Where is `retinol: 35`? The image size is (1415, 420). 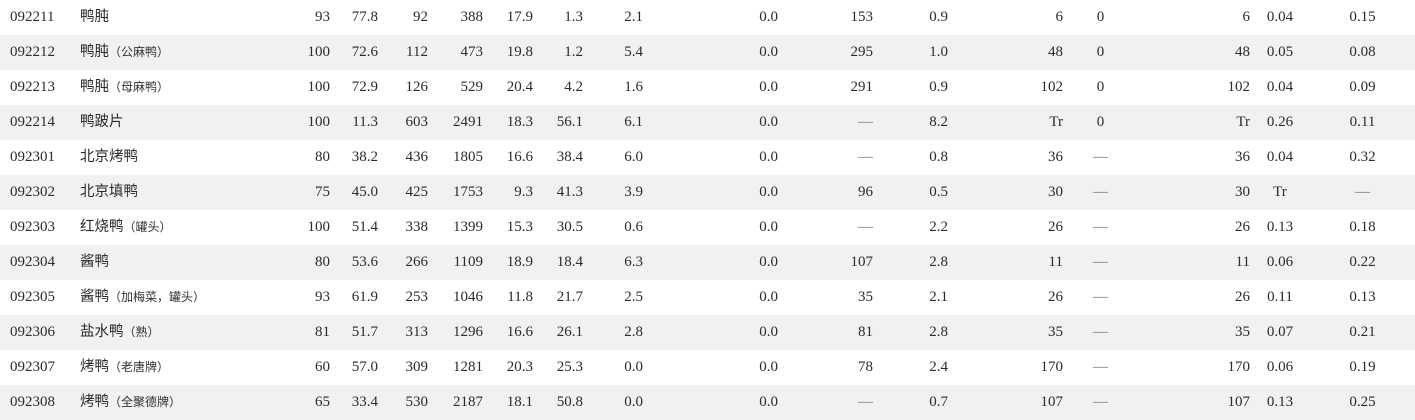
retinol: 35 is located at coordinates (1242, 332).